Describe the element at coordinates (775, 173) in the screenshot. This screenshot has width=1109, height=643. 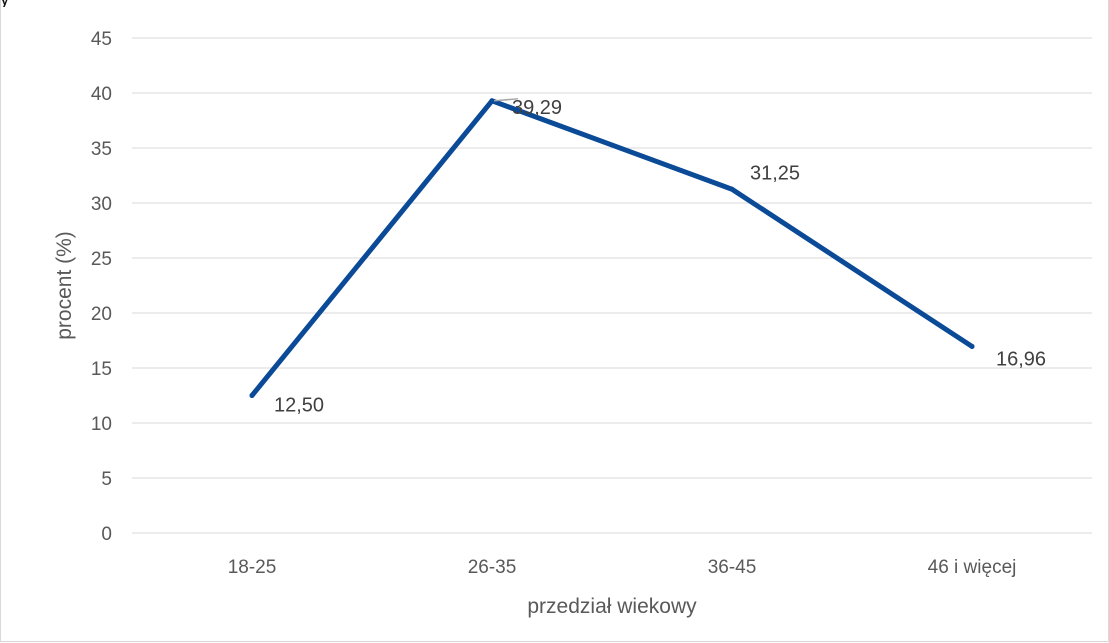
I see `data-label: 31,25` at that location.